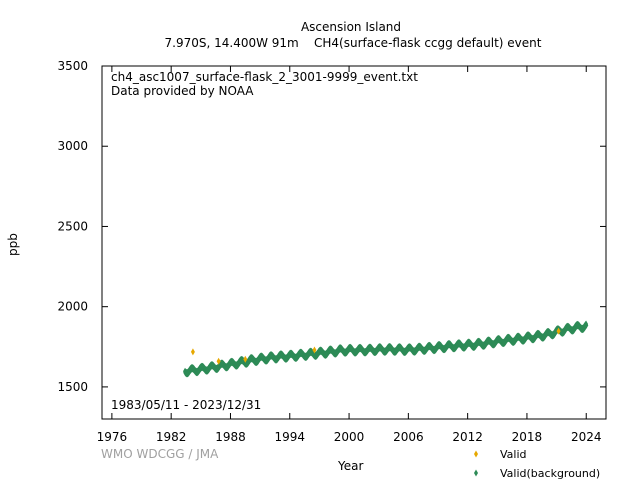  I want to click on y-tick-label: 3500, so click(72, 66).